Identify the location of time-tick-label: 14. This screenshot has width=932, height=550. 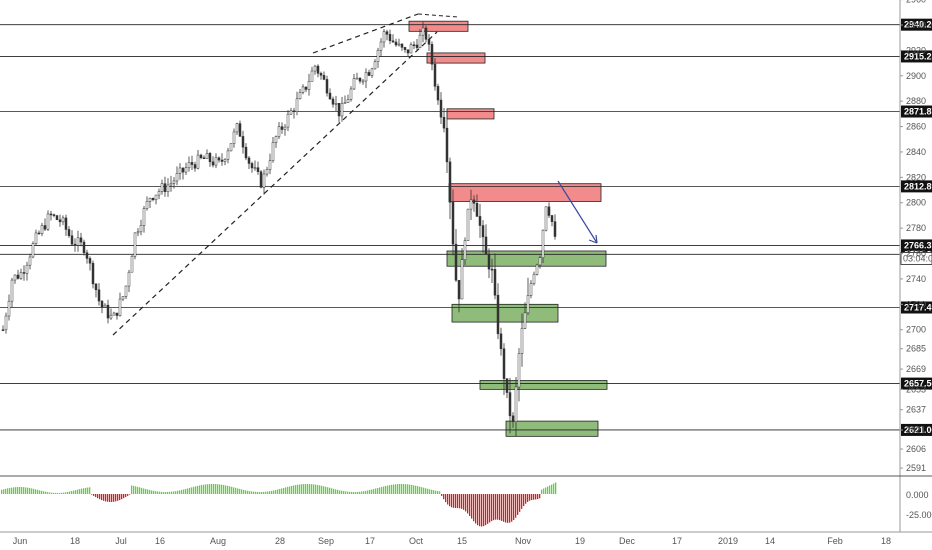
(770, 541).